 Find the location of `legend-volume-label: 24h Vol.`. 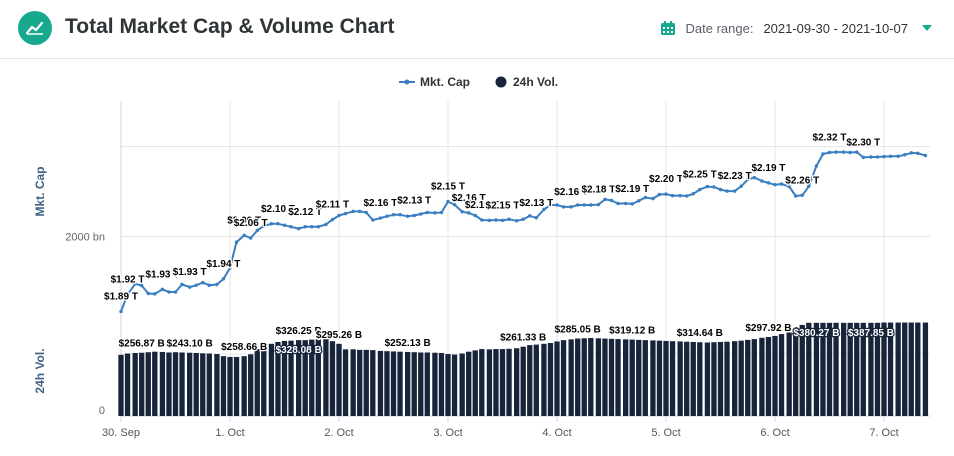

legend-volume-label: 24h Vol. is located at coordinates (535, 82).